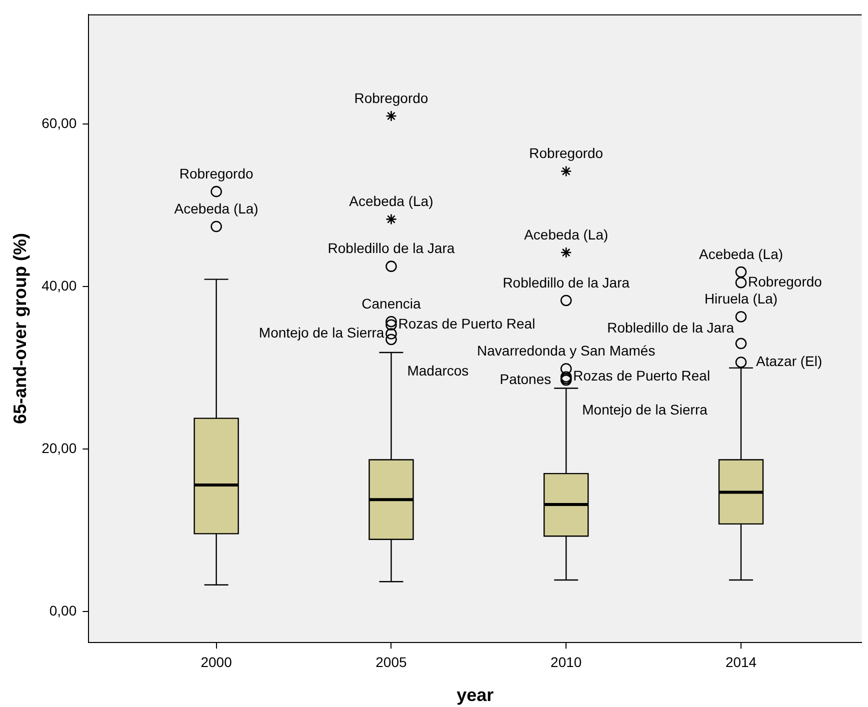  Describe the element at coordinates (392, 303) in the screenshot. I see `annotation: Canencia` at that location.